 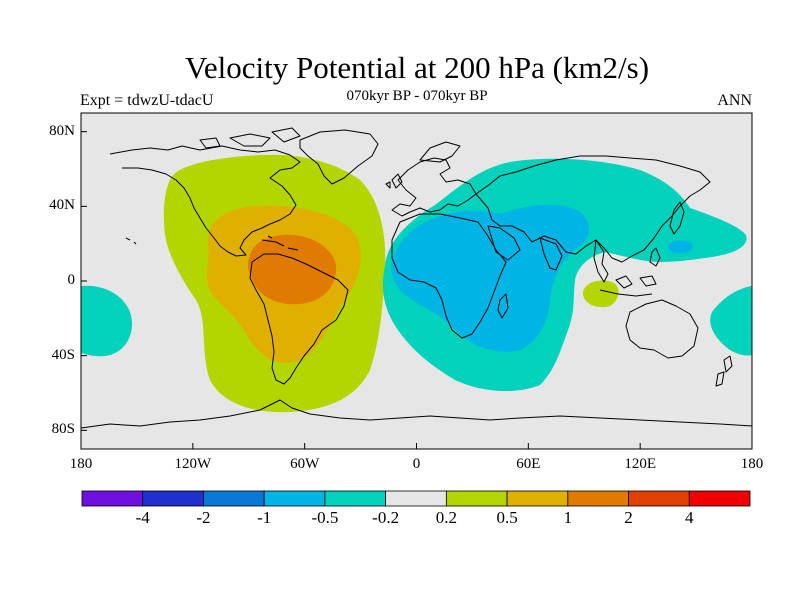 What do you see at coordinates (689, 517) in the screenshot?
I see `colorbar-label: 4` at bounding box center [689, 517].